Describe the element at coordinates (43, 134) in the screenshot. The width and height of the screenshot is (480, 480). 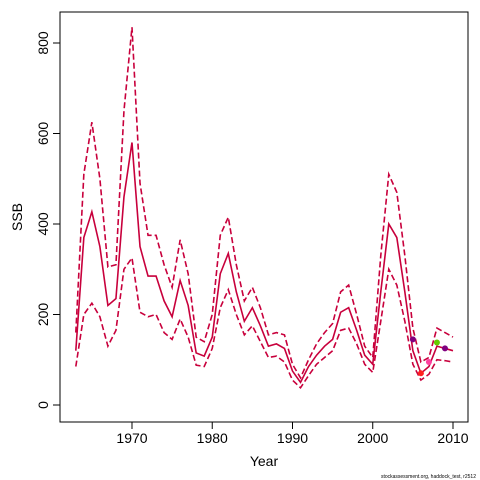
I see `y-tick-label: 600` at that location.